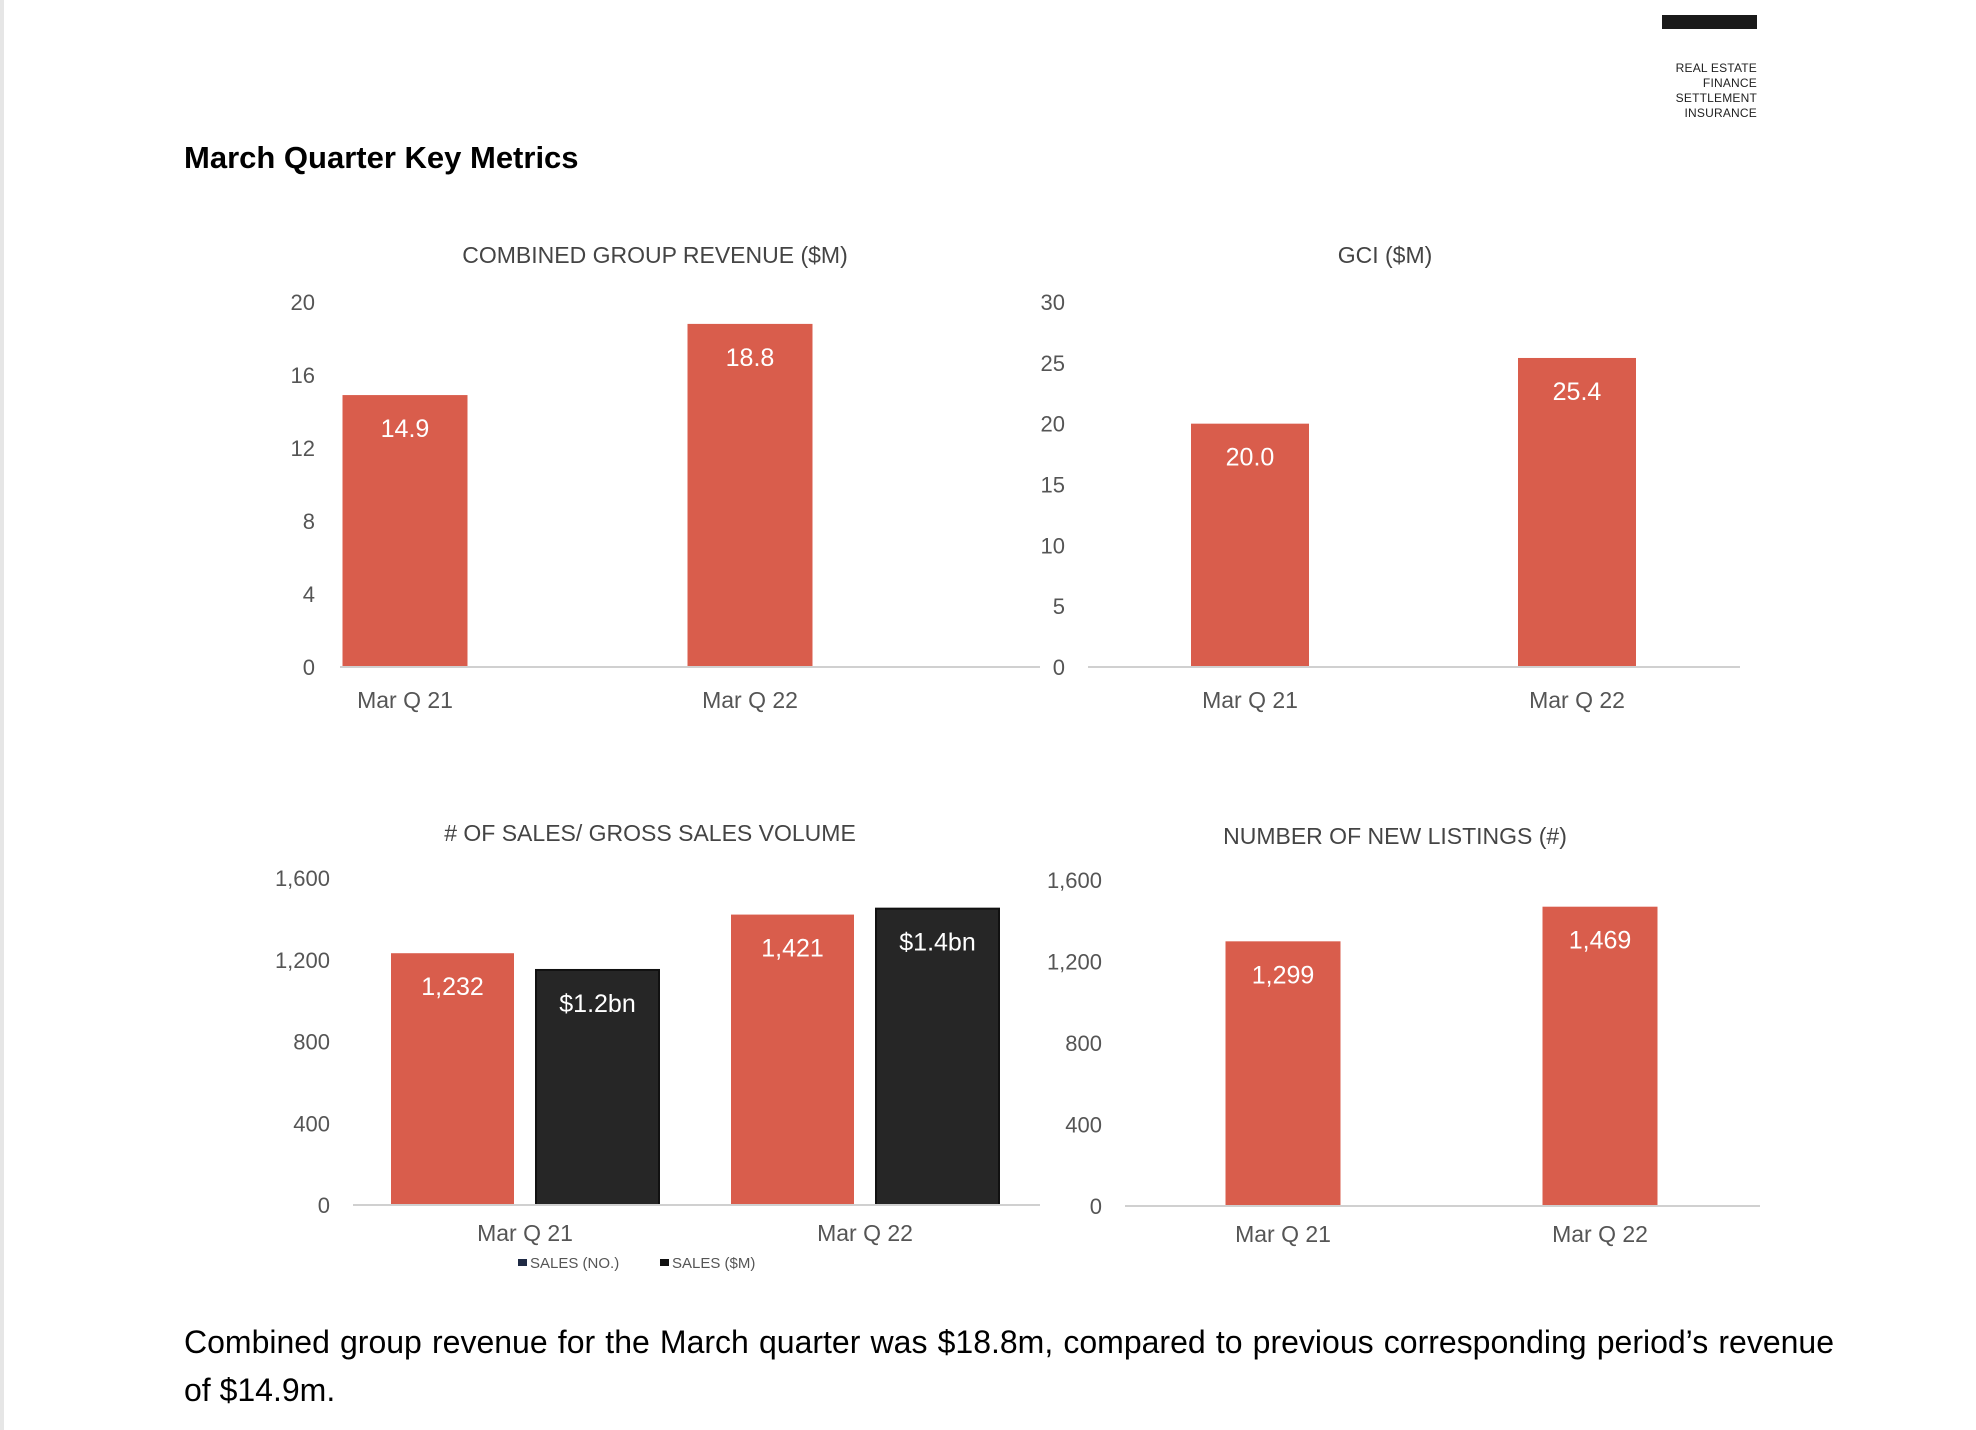 The width and height of the screenshot is (1976, 1430). I want to click on page-title: March Quarter Key Metrics, so click(381, 157).